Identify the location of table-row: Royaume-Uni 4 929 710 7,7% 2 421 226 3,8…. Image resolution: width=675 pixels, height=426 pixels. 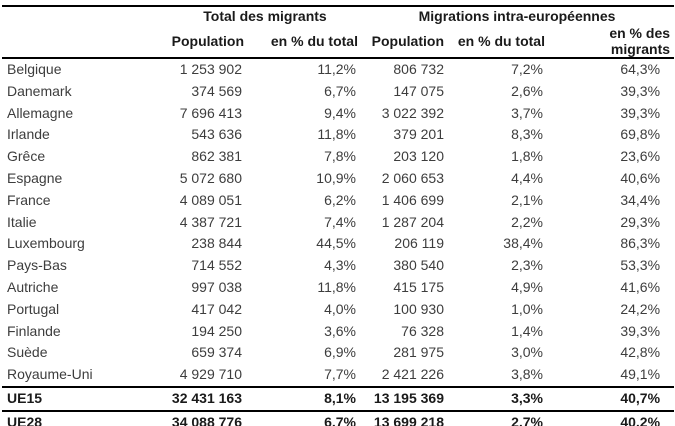
(338, 375).